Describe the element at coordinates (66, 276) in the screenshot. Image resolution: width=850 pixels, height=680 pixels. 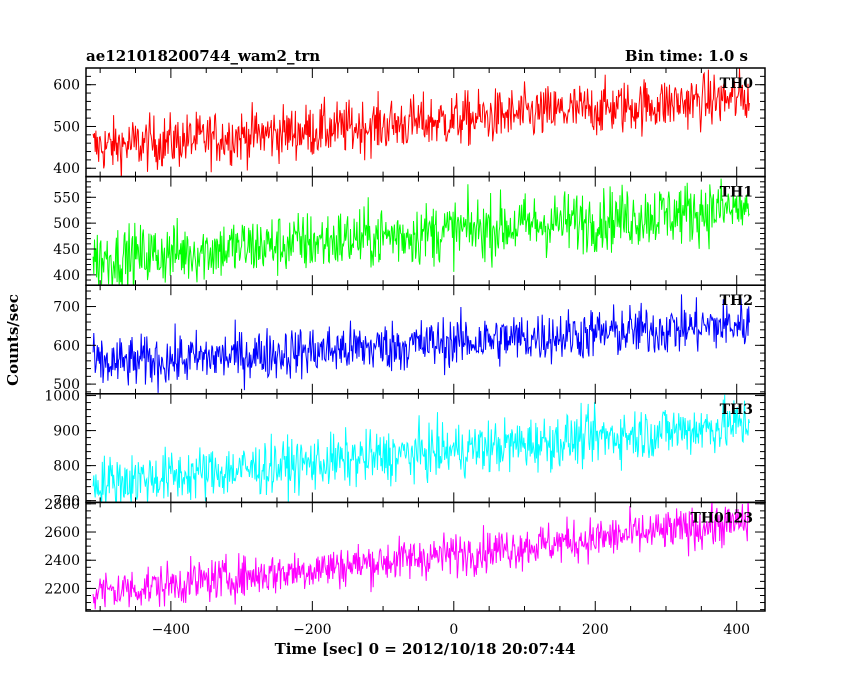
I see `y-tick-label-th1: 400` at that location.